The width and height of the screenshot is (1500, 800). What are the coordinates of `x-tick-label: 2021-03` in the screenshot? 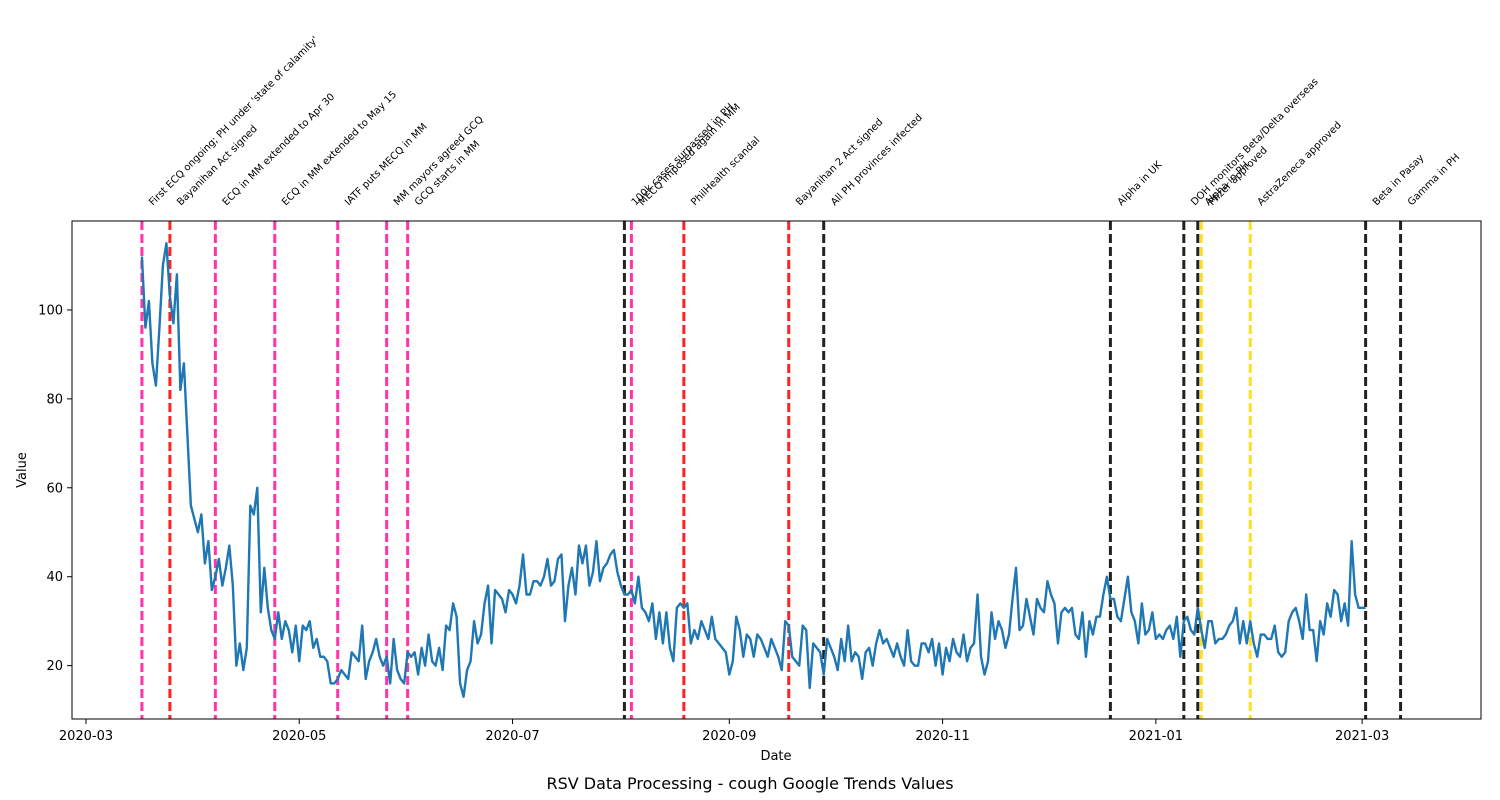 It's located at (1362, 736).